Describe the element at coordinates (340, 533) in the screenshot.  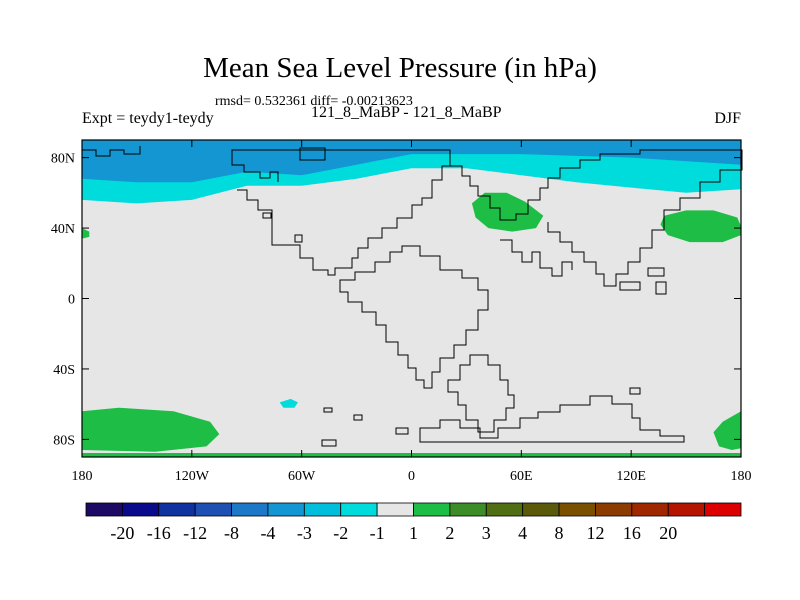
I see `colorbar-label: -2` at that location.